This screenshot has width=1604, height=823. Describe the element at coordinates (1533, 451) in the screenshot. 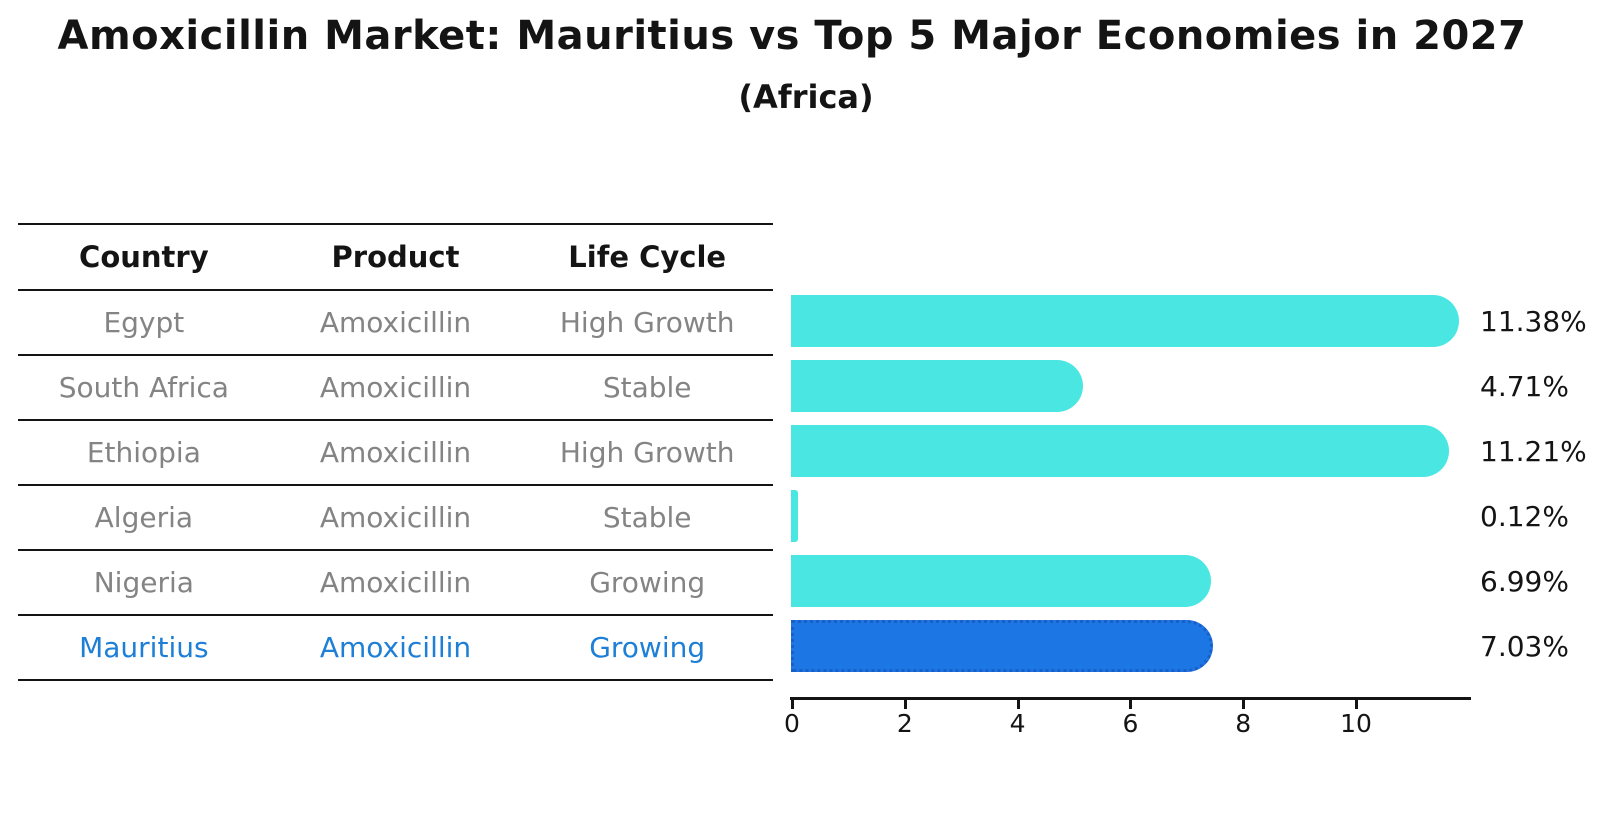

I see `bar-value-label: 11.21%` at that location.